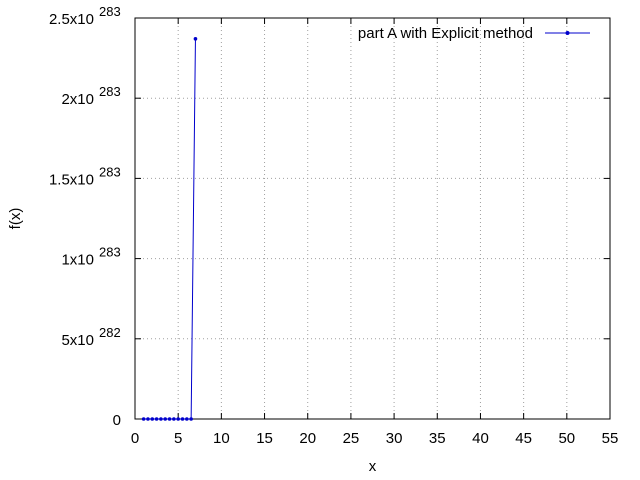 The width and height of the screenshot is (640, 480). I want to click on y-axis-label: f(x), so click(15, 219).